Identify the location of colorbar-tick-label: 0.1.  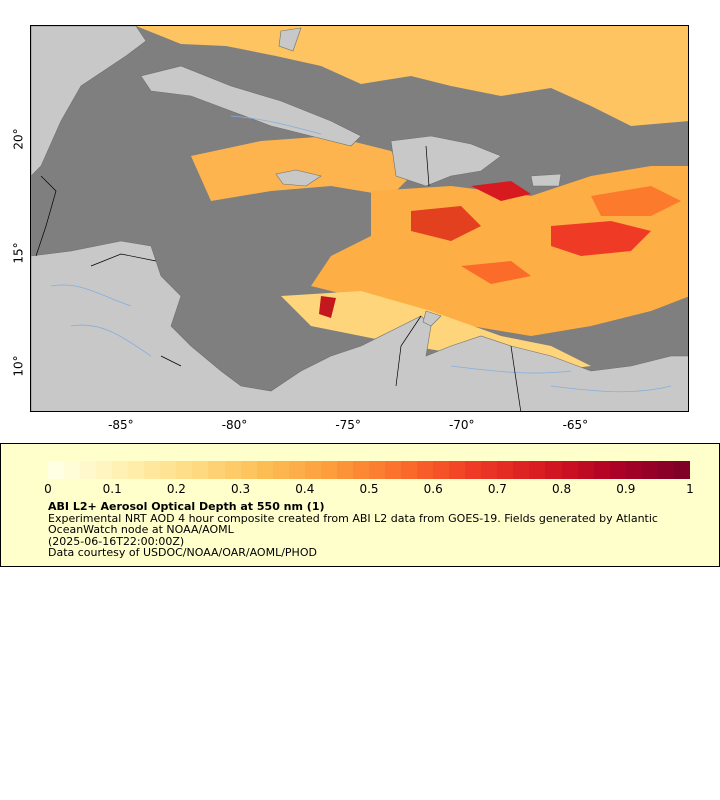
(112, 489).